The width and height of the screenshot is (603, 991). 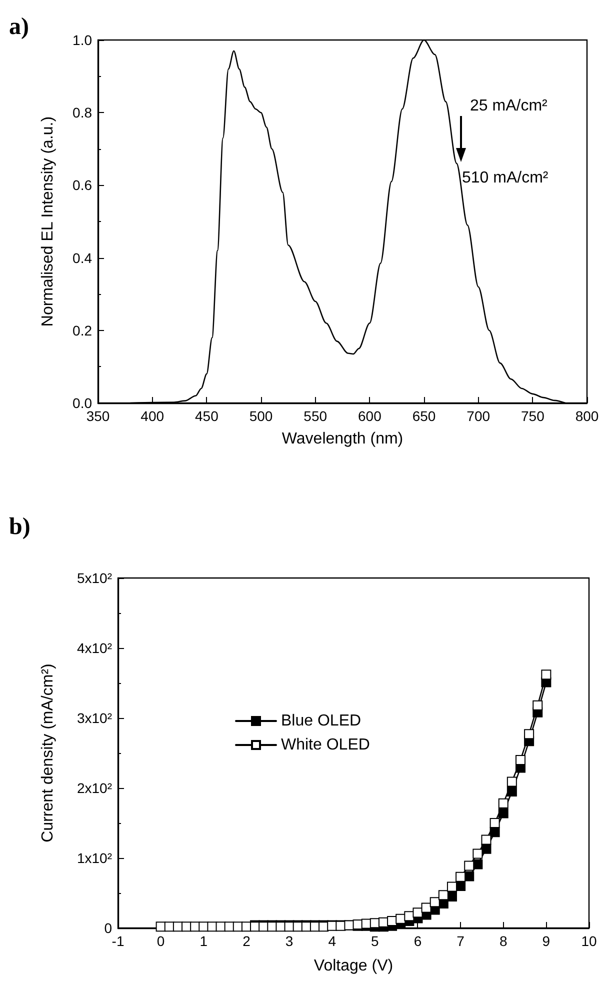 What do you see at coordinates (118, 941) in the screenshot?
I see `x-tick-label: -1` at bounding box center [118, 941].